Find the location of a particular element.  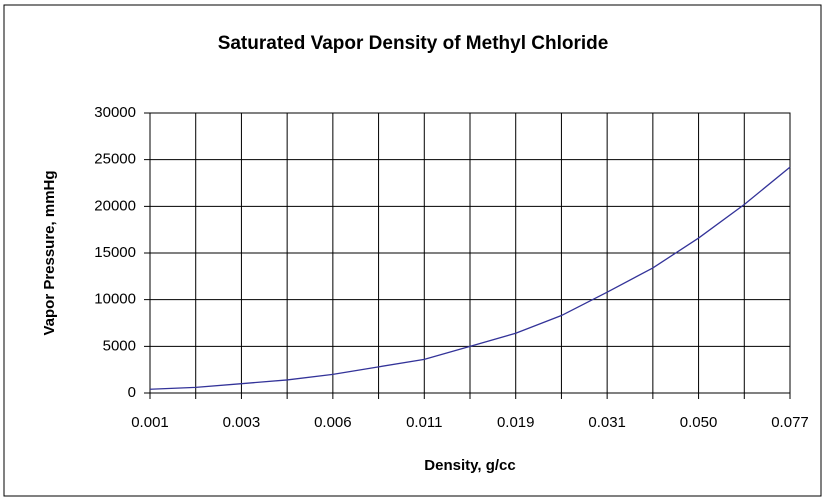

x-tick-label: 0.031 is located at coordinates (607, 422).